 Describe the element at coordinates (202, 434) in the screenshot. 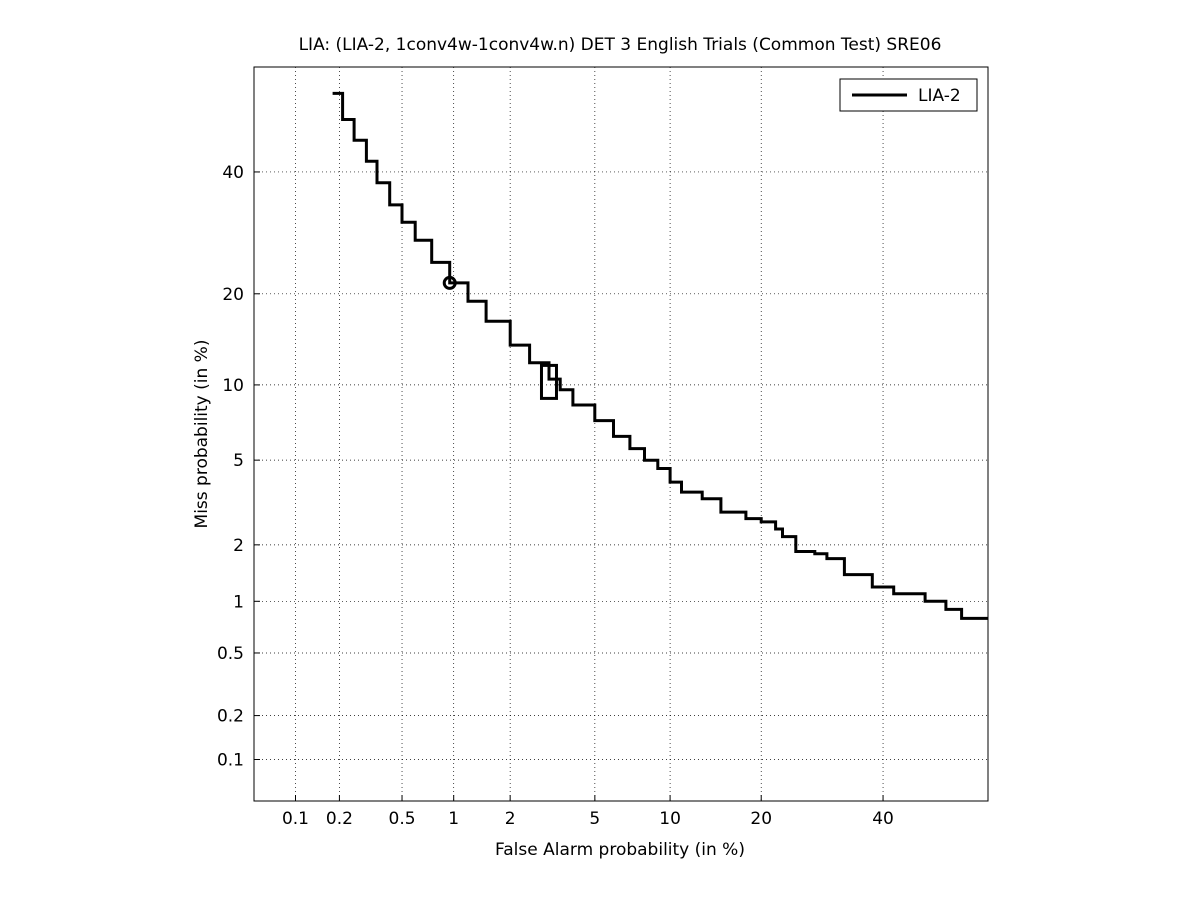

I see `y-axis-label: Miss probability (in %)` at that location.